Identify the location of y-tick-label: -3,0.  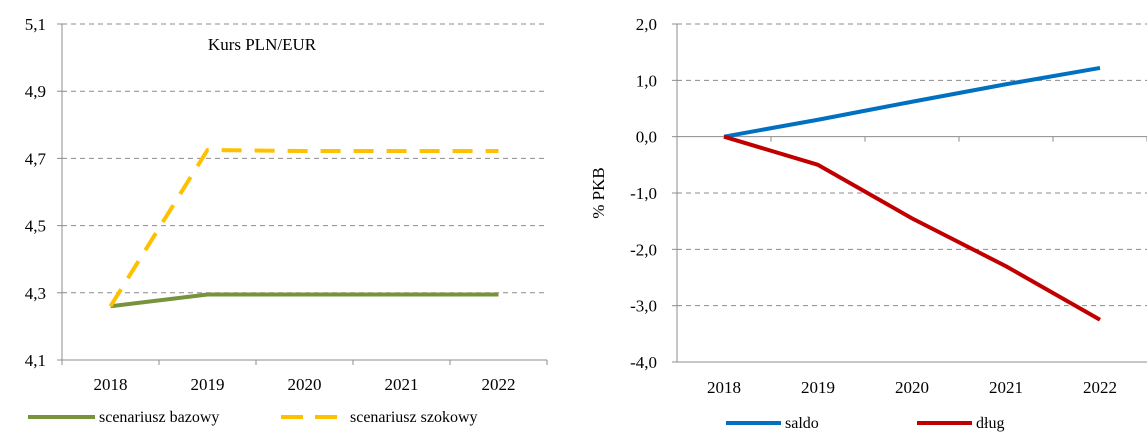
(643, 306).